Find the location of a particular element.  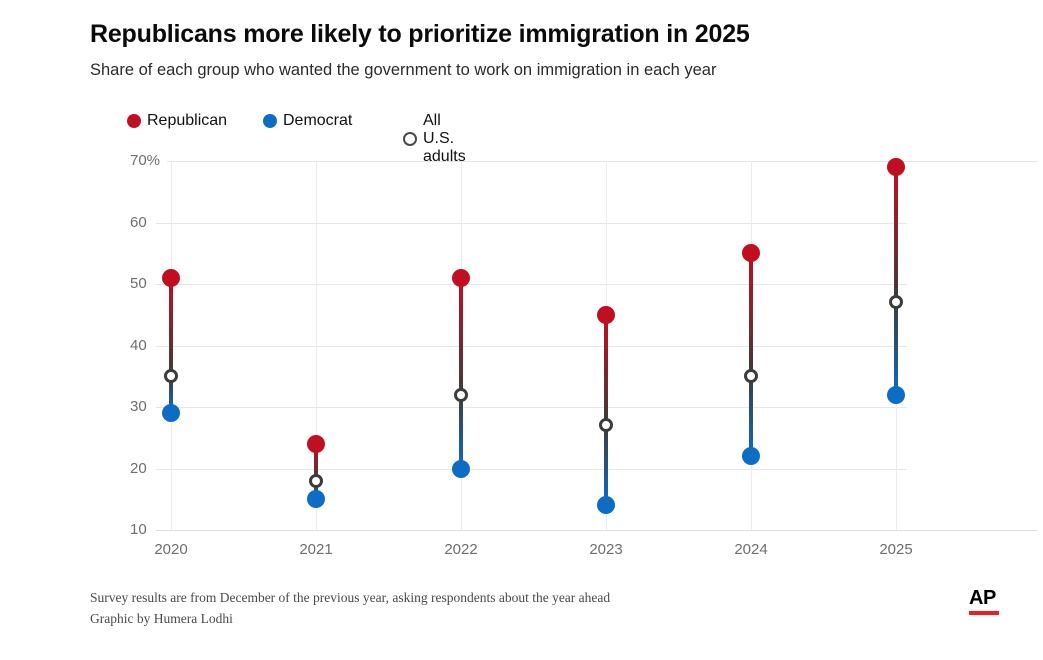

republican-point-2025 is located at coordinates (896, 167).